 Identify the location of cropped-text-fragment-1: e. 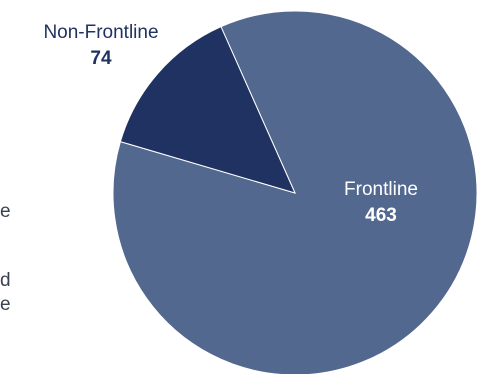
(5, 211).